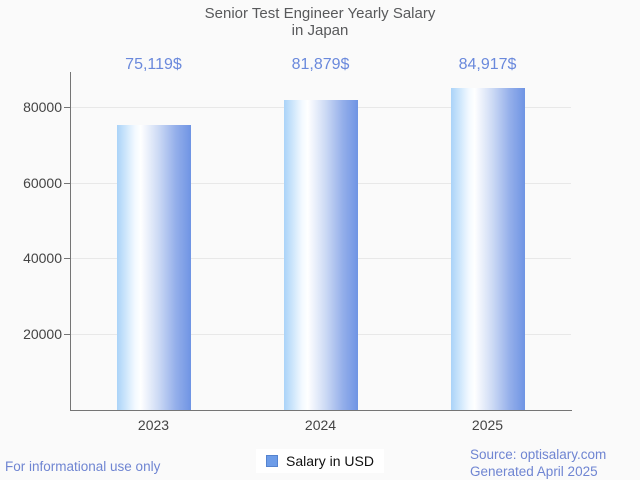 The image size is (640, 480). What do you see at coordinates (330, 461) in the screenshot?
I see `legend-label: Salary in USD` at bounding box center [330, 461].